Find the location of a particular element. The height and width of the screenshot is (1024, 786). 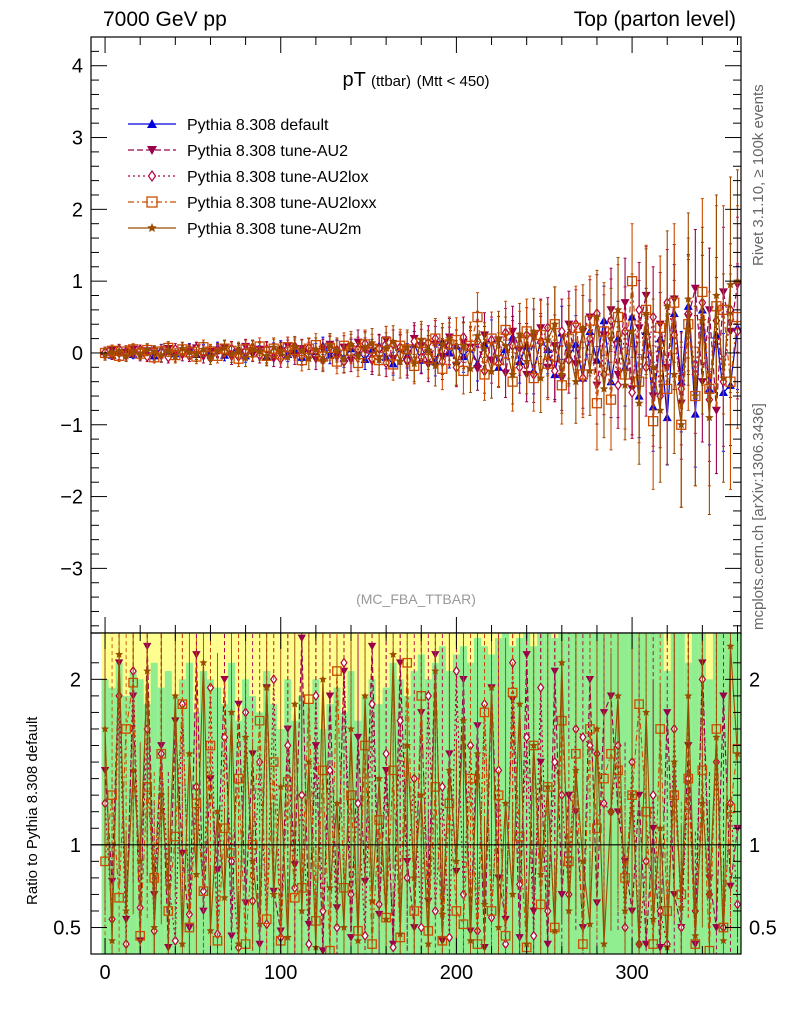

x-tick-label: 200 is located at coordinates (456, 973).